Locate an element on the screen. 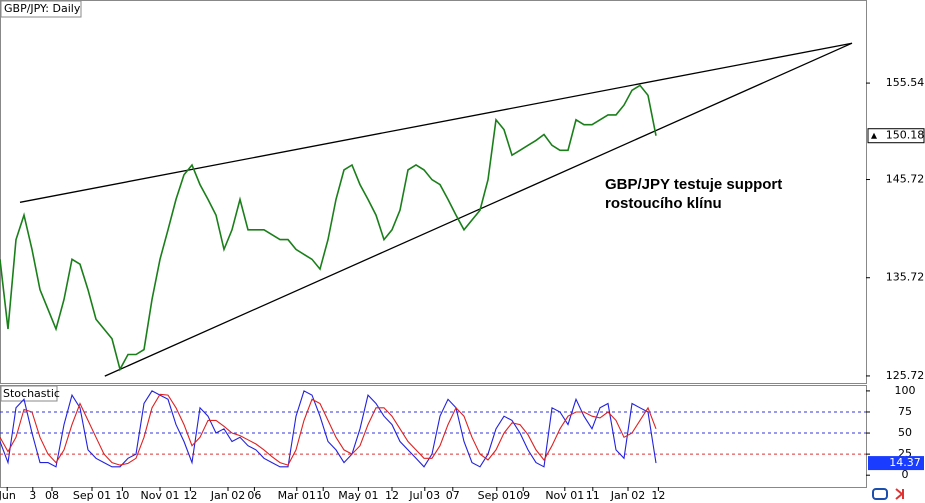  indicator-title: Stochastic is located at coordinates (31, 393).